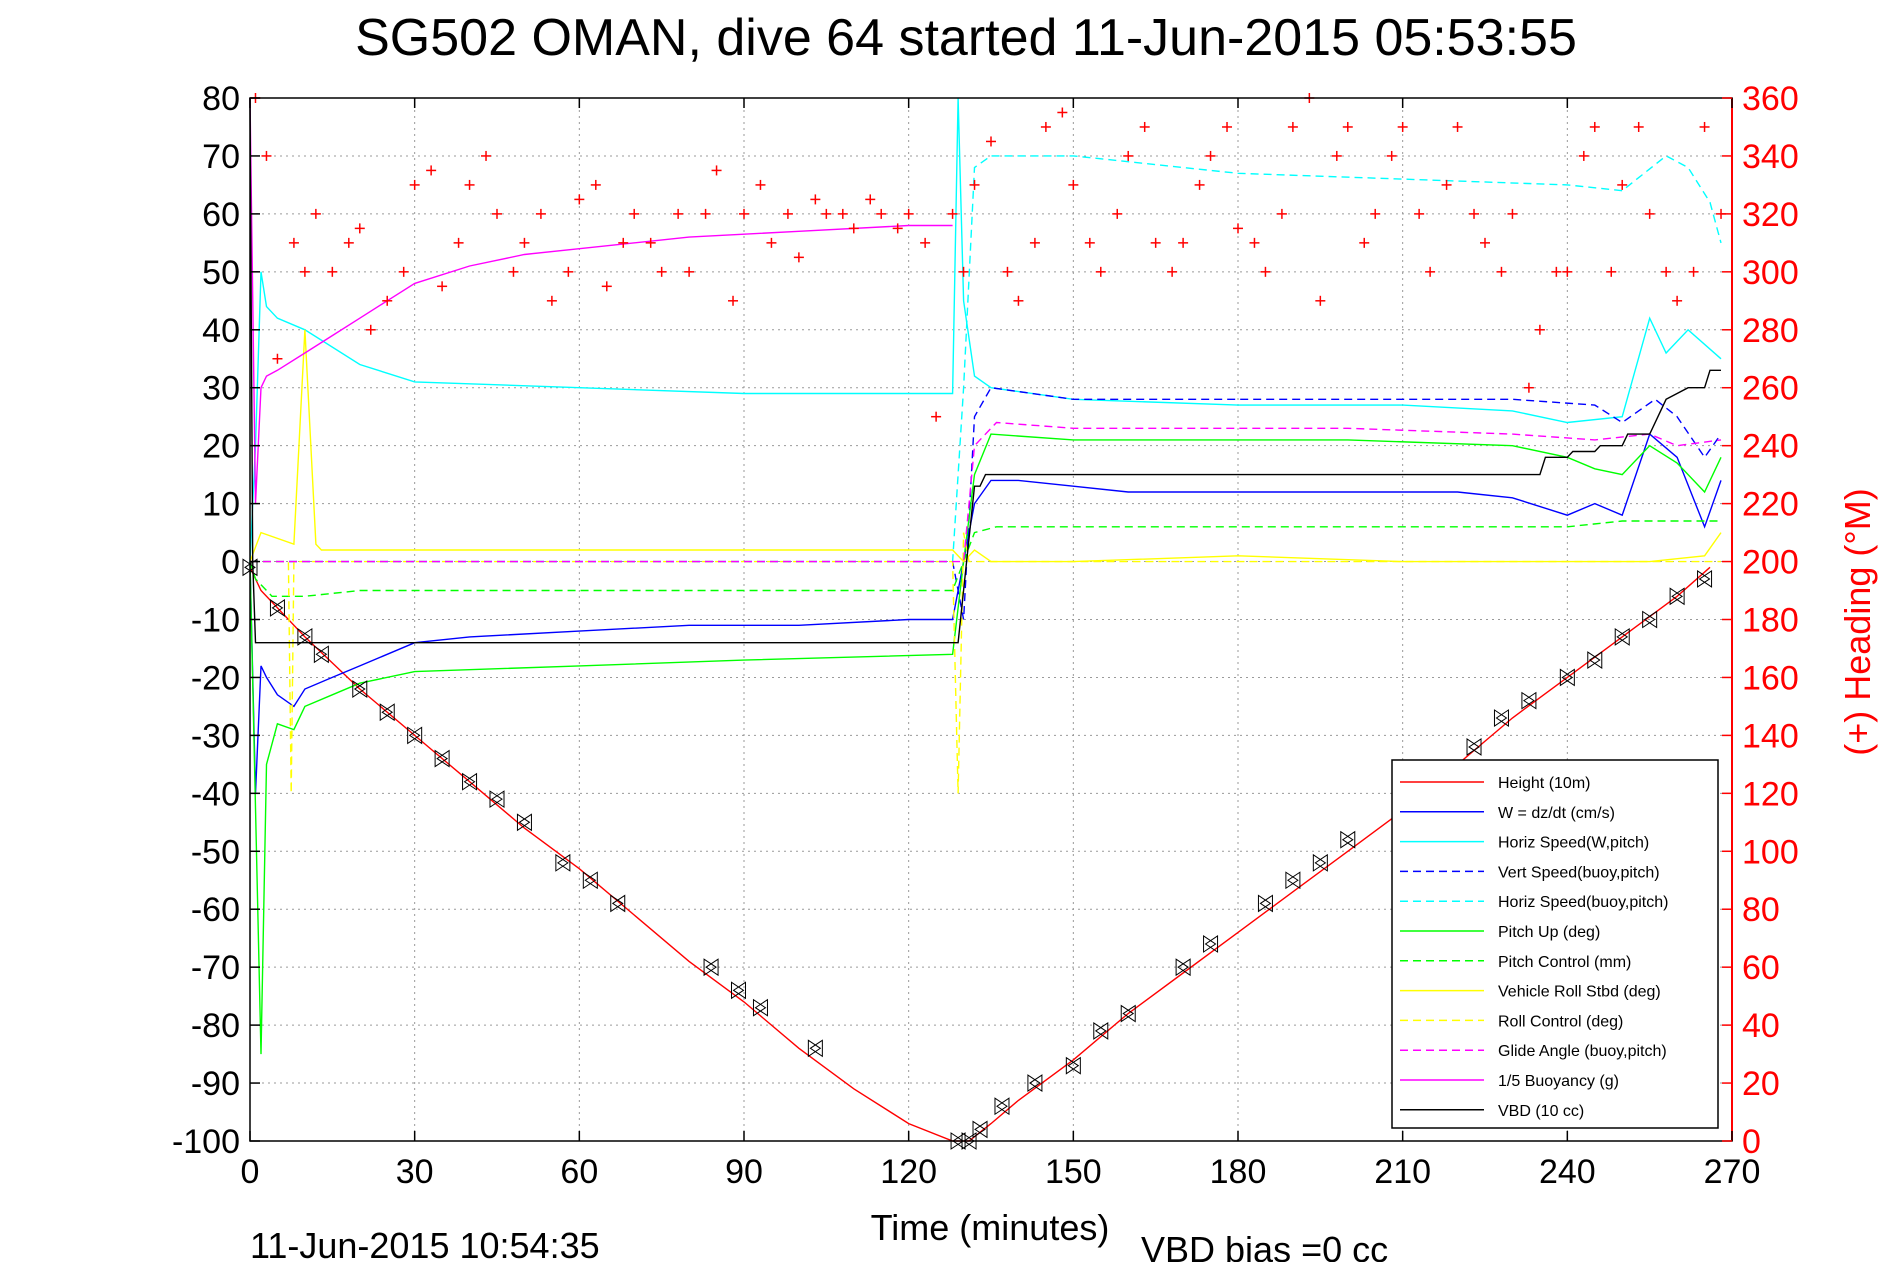 This screenshot has width=1891, height=1262. What do you see at coordinates (250, 1172) in the screenshot?
I see `x-tick-label: 0` at bounding box center [250, 1172].